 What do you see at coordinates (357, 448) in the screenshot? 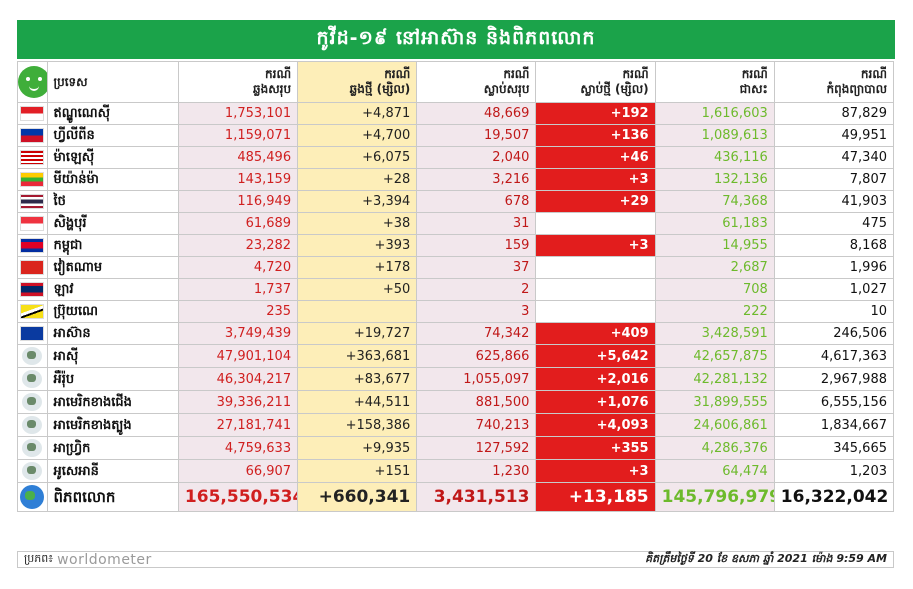
I see `new-cases: +9,935` at bounding box center [357, 448].